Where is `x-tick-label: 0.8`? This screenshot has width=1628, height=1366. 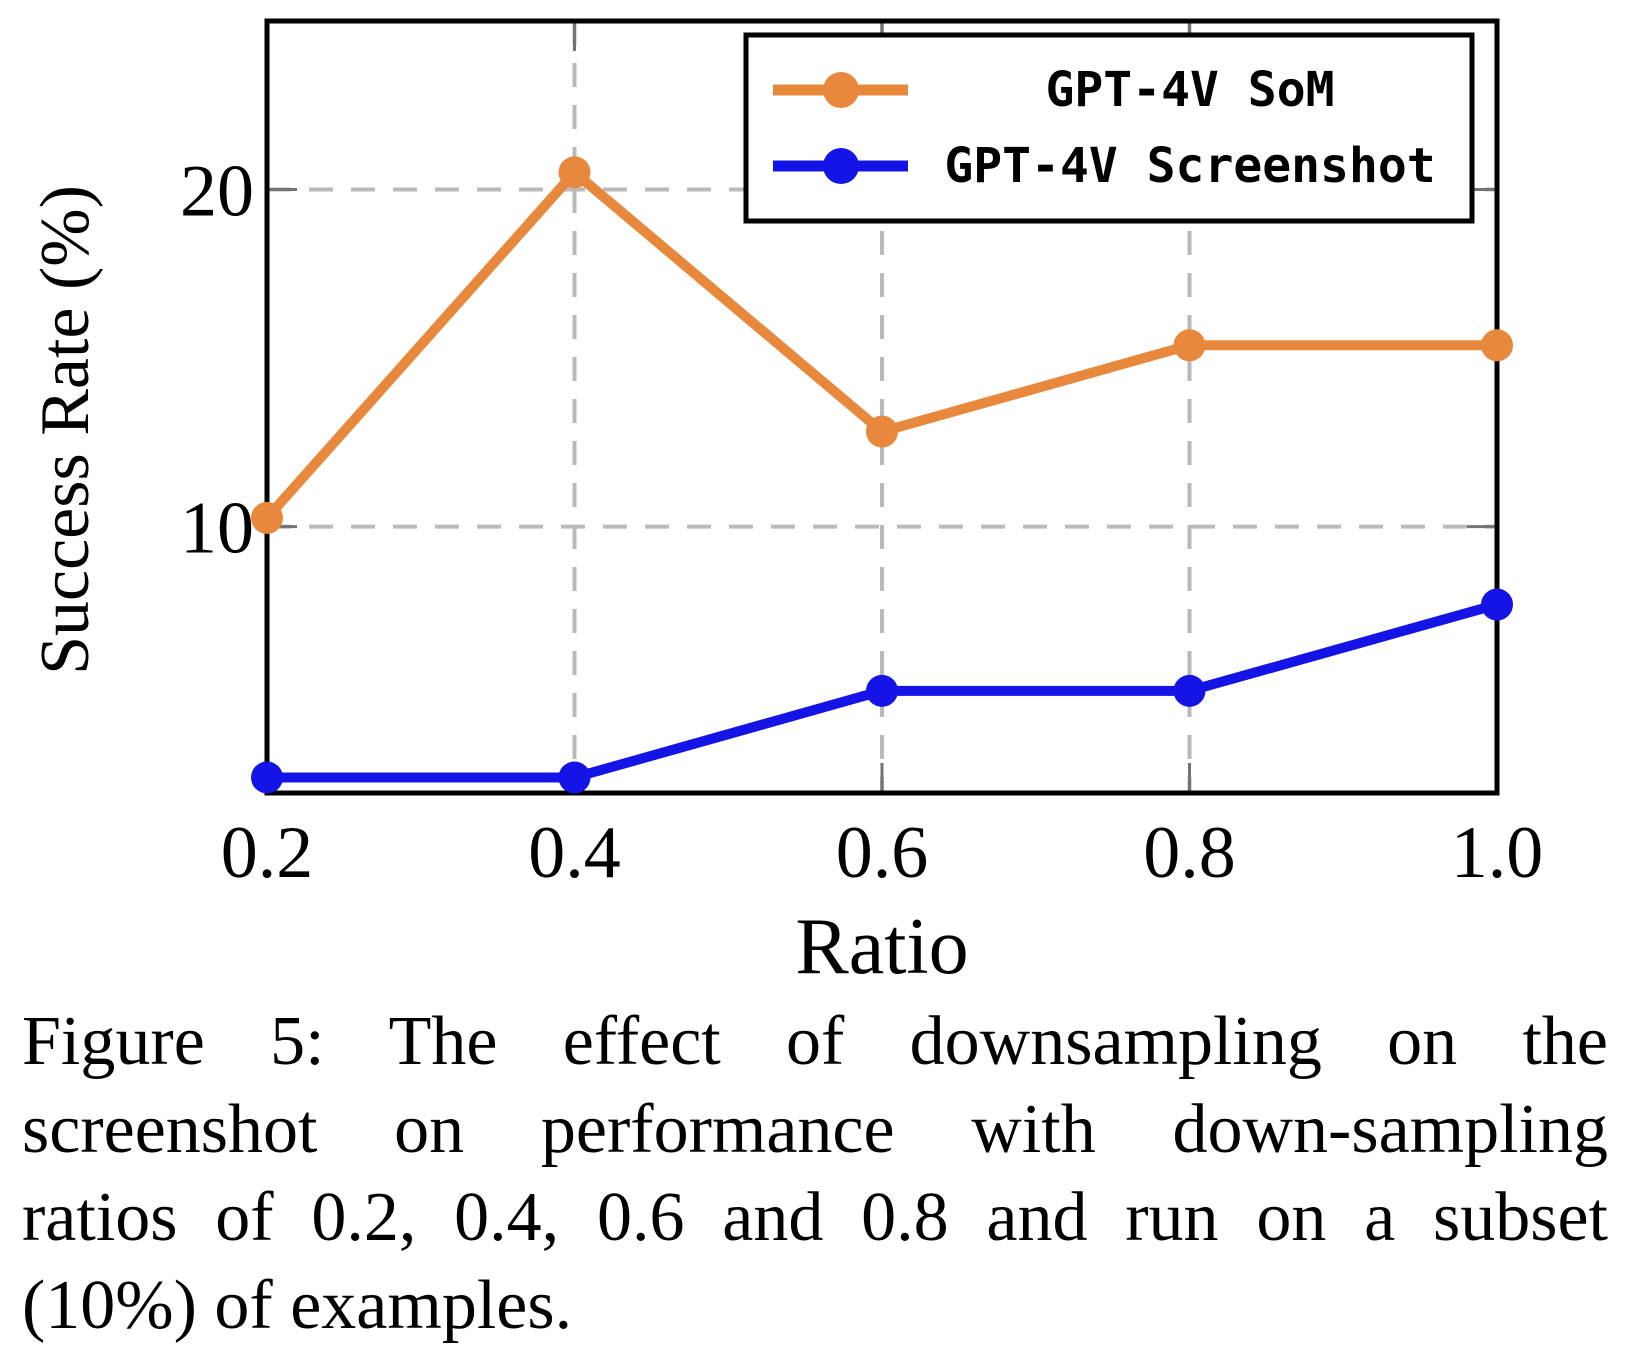 x-tick-label: 0.8 is located at coordinates (1189, 853).